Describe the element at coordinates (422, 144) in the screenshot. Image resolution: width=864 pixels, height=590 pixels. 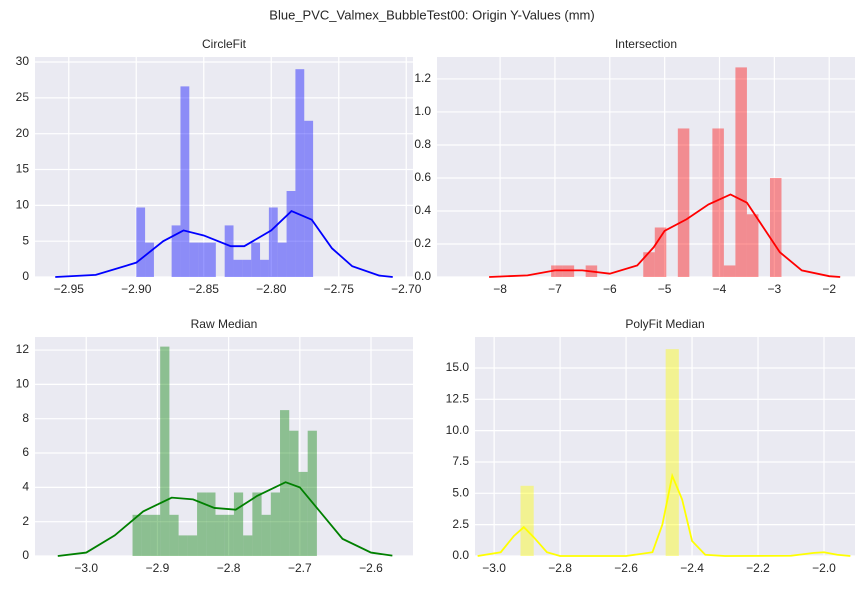
I see `y-tick-label: 0.8` at that location.